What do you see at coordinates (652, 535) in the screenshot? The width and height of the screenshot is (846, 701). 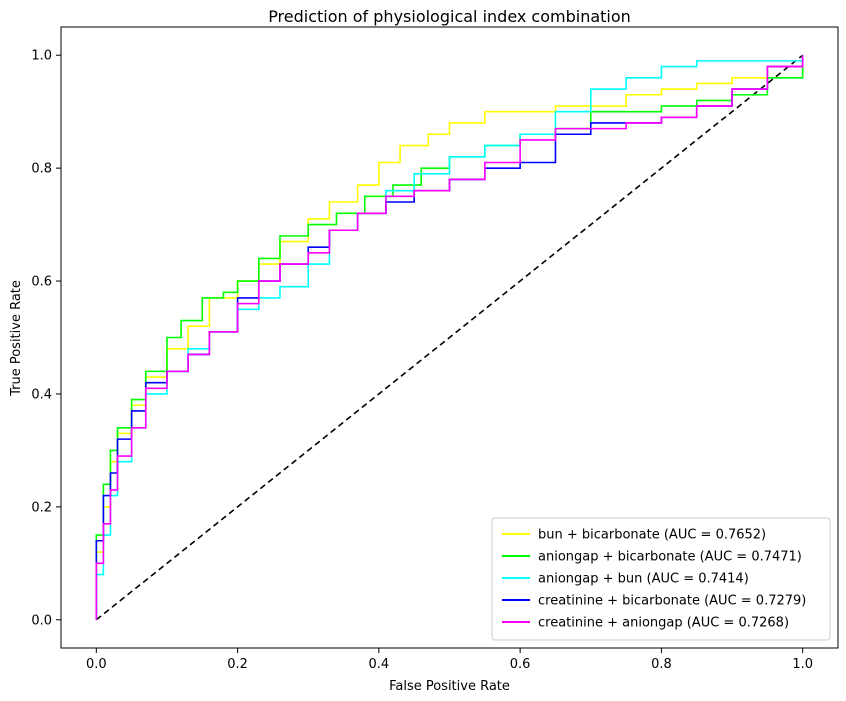 I see `legend-entry-label: bun + bicarbonate (AUC = 0.7652)` at bounding box center [652, 535].